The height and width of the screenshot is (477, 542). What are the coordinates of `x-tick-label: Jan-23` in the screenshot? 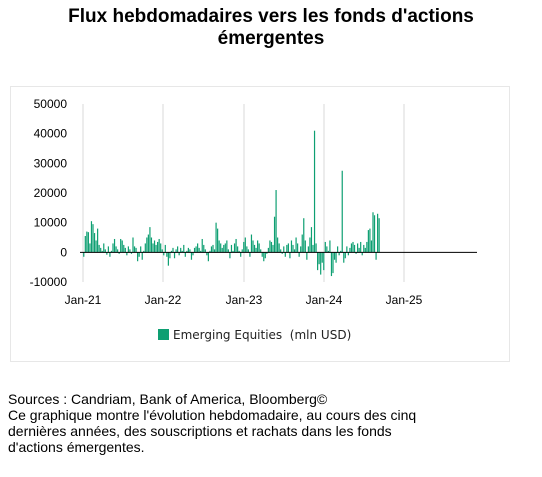 It's located at (244, 300).